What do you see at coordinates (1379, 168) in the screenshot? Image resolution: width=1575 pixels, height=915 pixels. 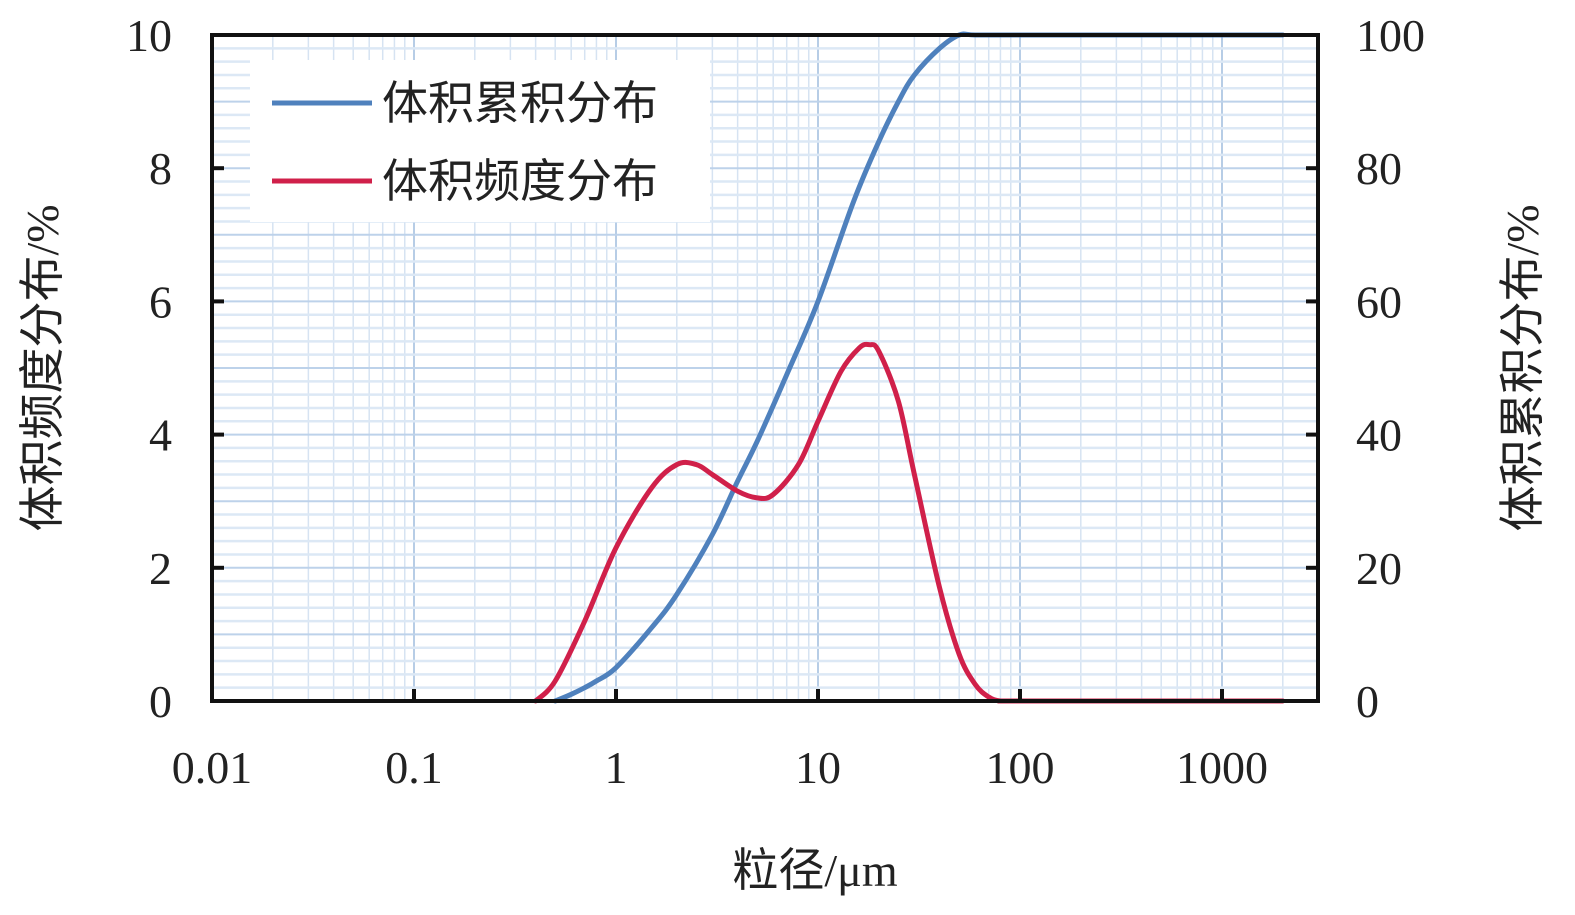 I see `y-right-tick-label: 80` at bounding box center [1379, 168].